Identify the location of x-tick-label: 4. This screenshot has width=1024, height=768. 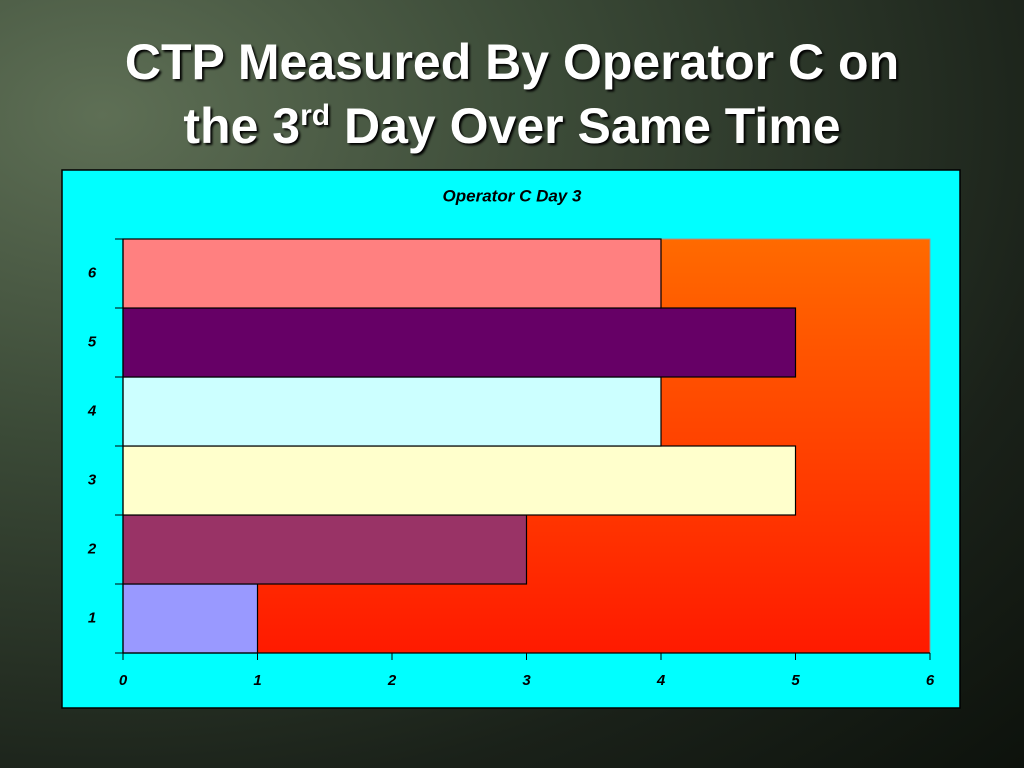
(661, 680).